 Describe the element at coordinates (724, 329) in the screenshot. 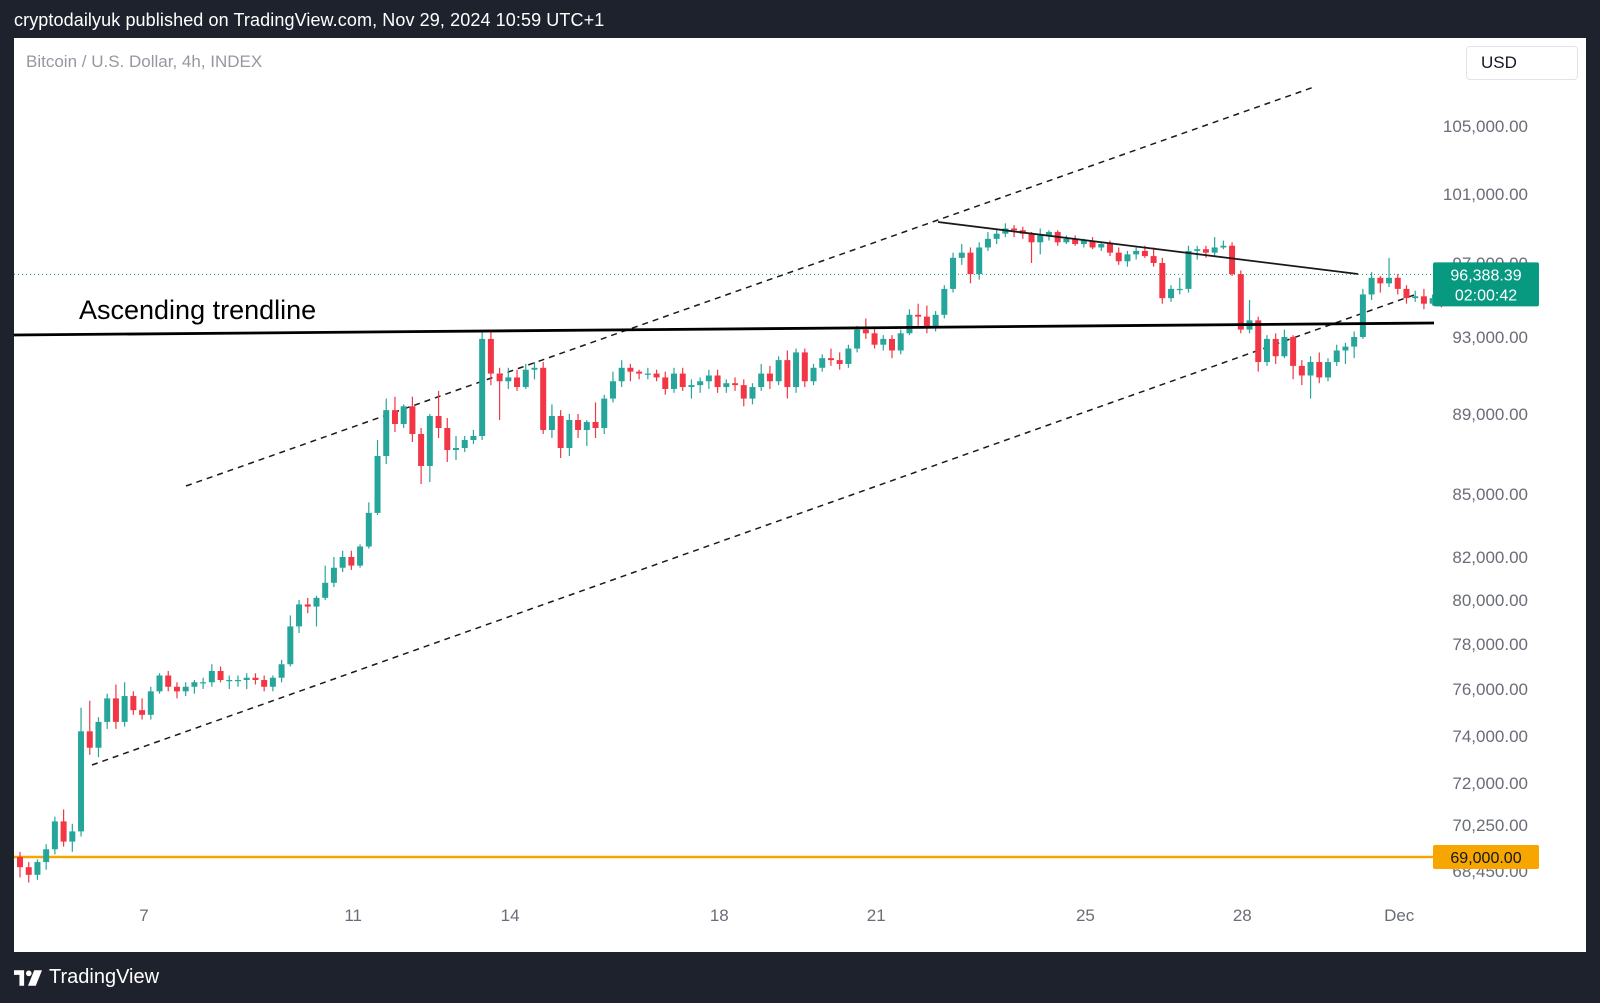

I see `ascending-trendline` at that location.